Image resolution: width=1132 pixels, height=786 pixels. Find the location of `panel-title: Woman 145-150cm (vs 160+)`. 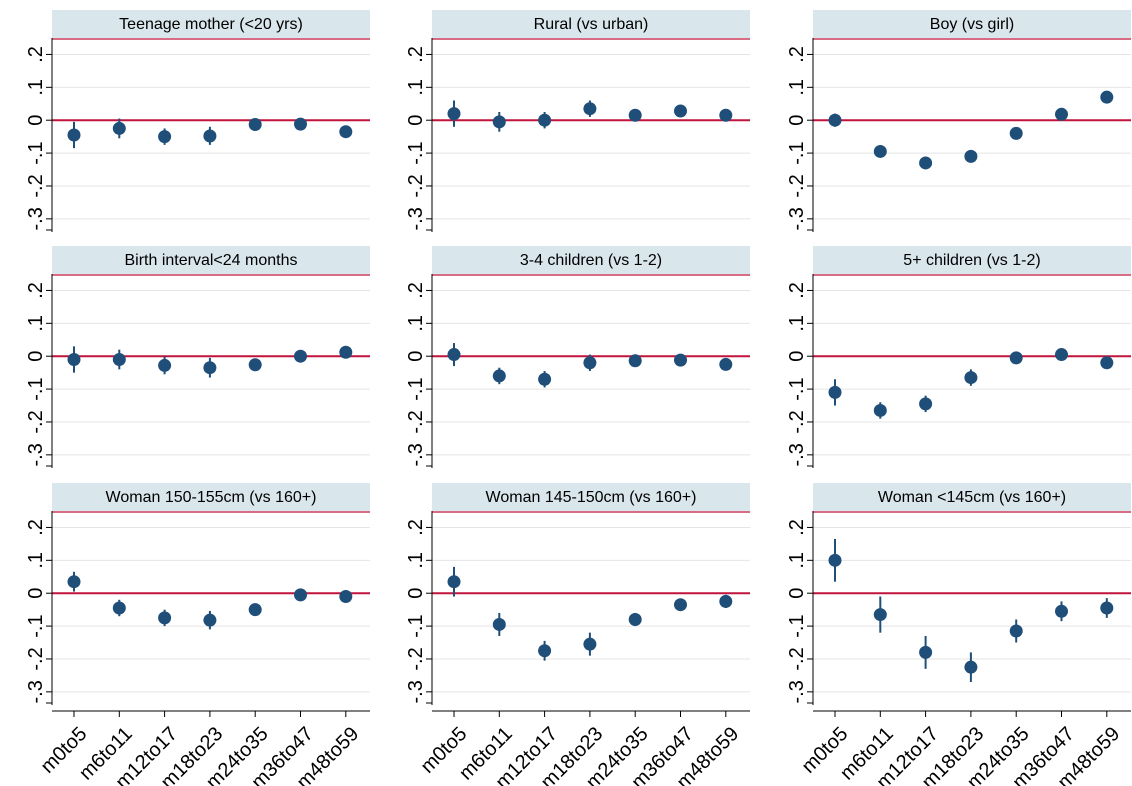

panel-title: Woman 145-150cm (vs 160+) is located at coordinates (591, 497).